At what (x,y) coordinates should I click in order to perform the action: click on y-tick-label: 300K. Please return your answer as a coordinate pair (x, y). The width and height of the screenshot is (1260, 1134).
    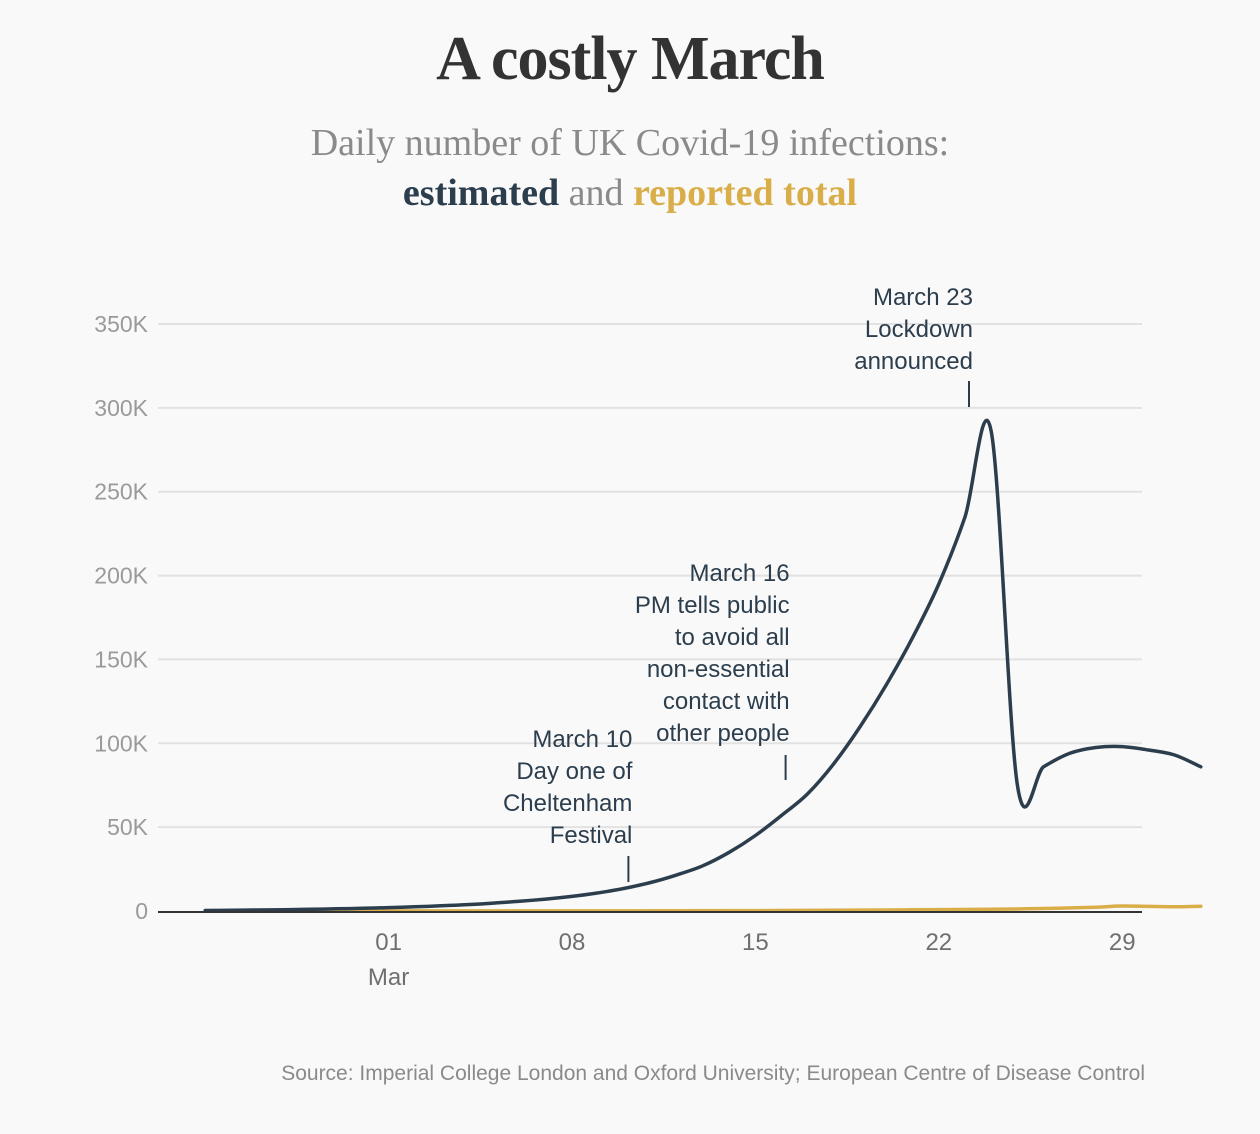
    Looking at the image, I should click on (121, 408).